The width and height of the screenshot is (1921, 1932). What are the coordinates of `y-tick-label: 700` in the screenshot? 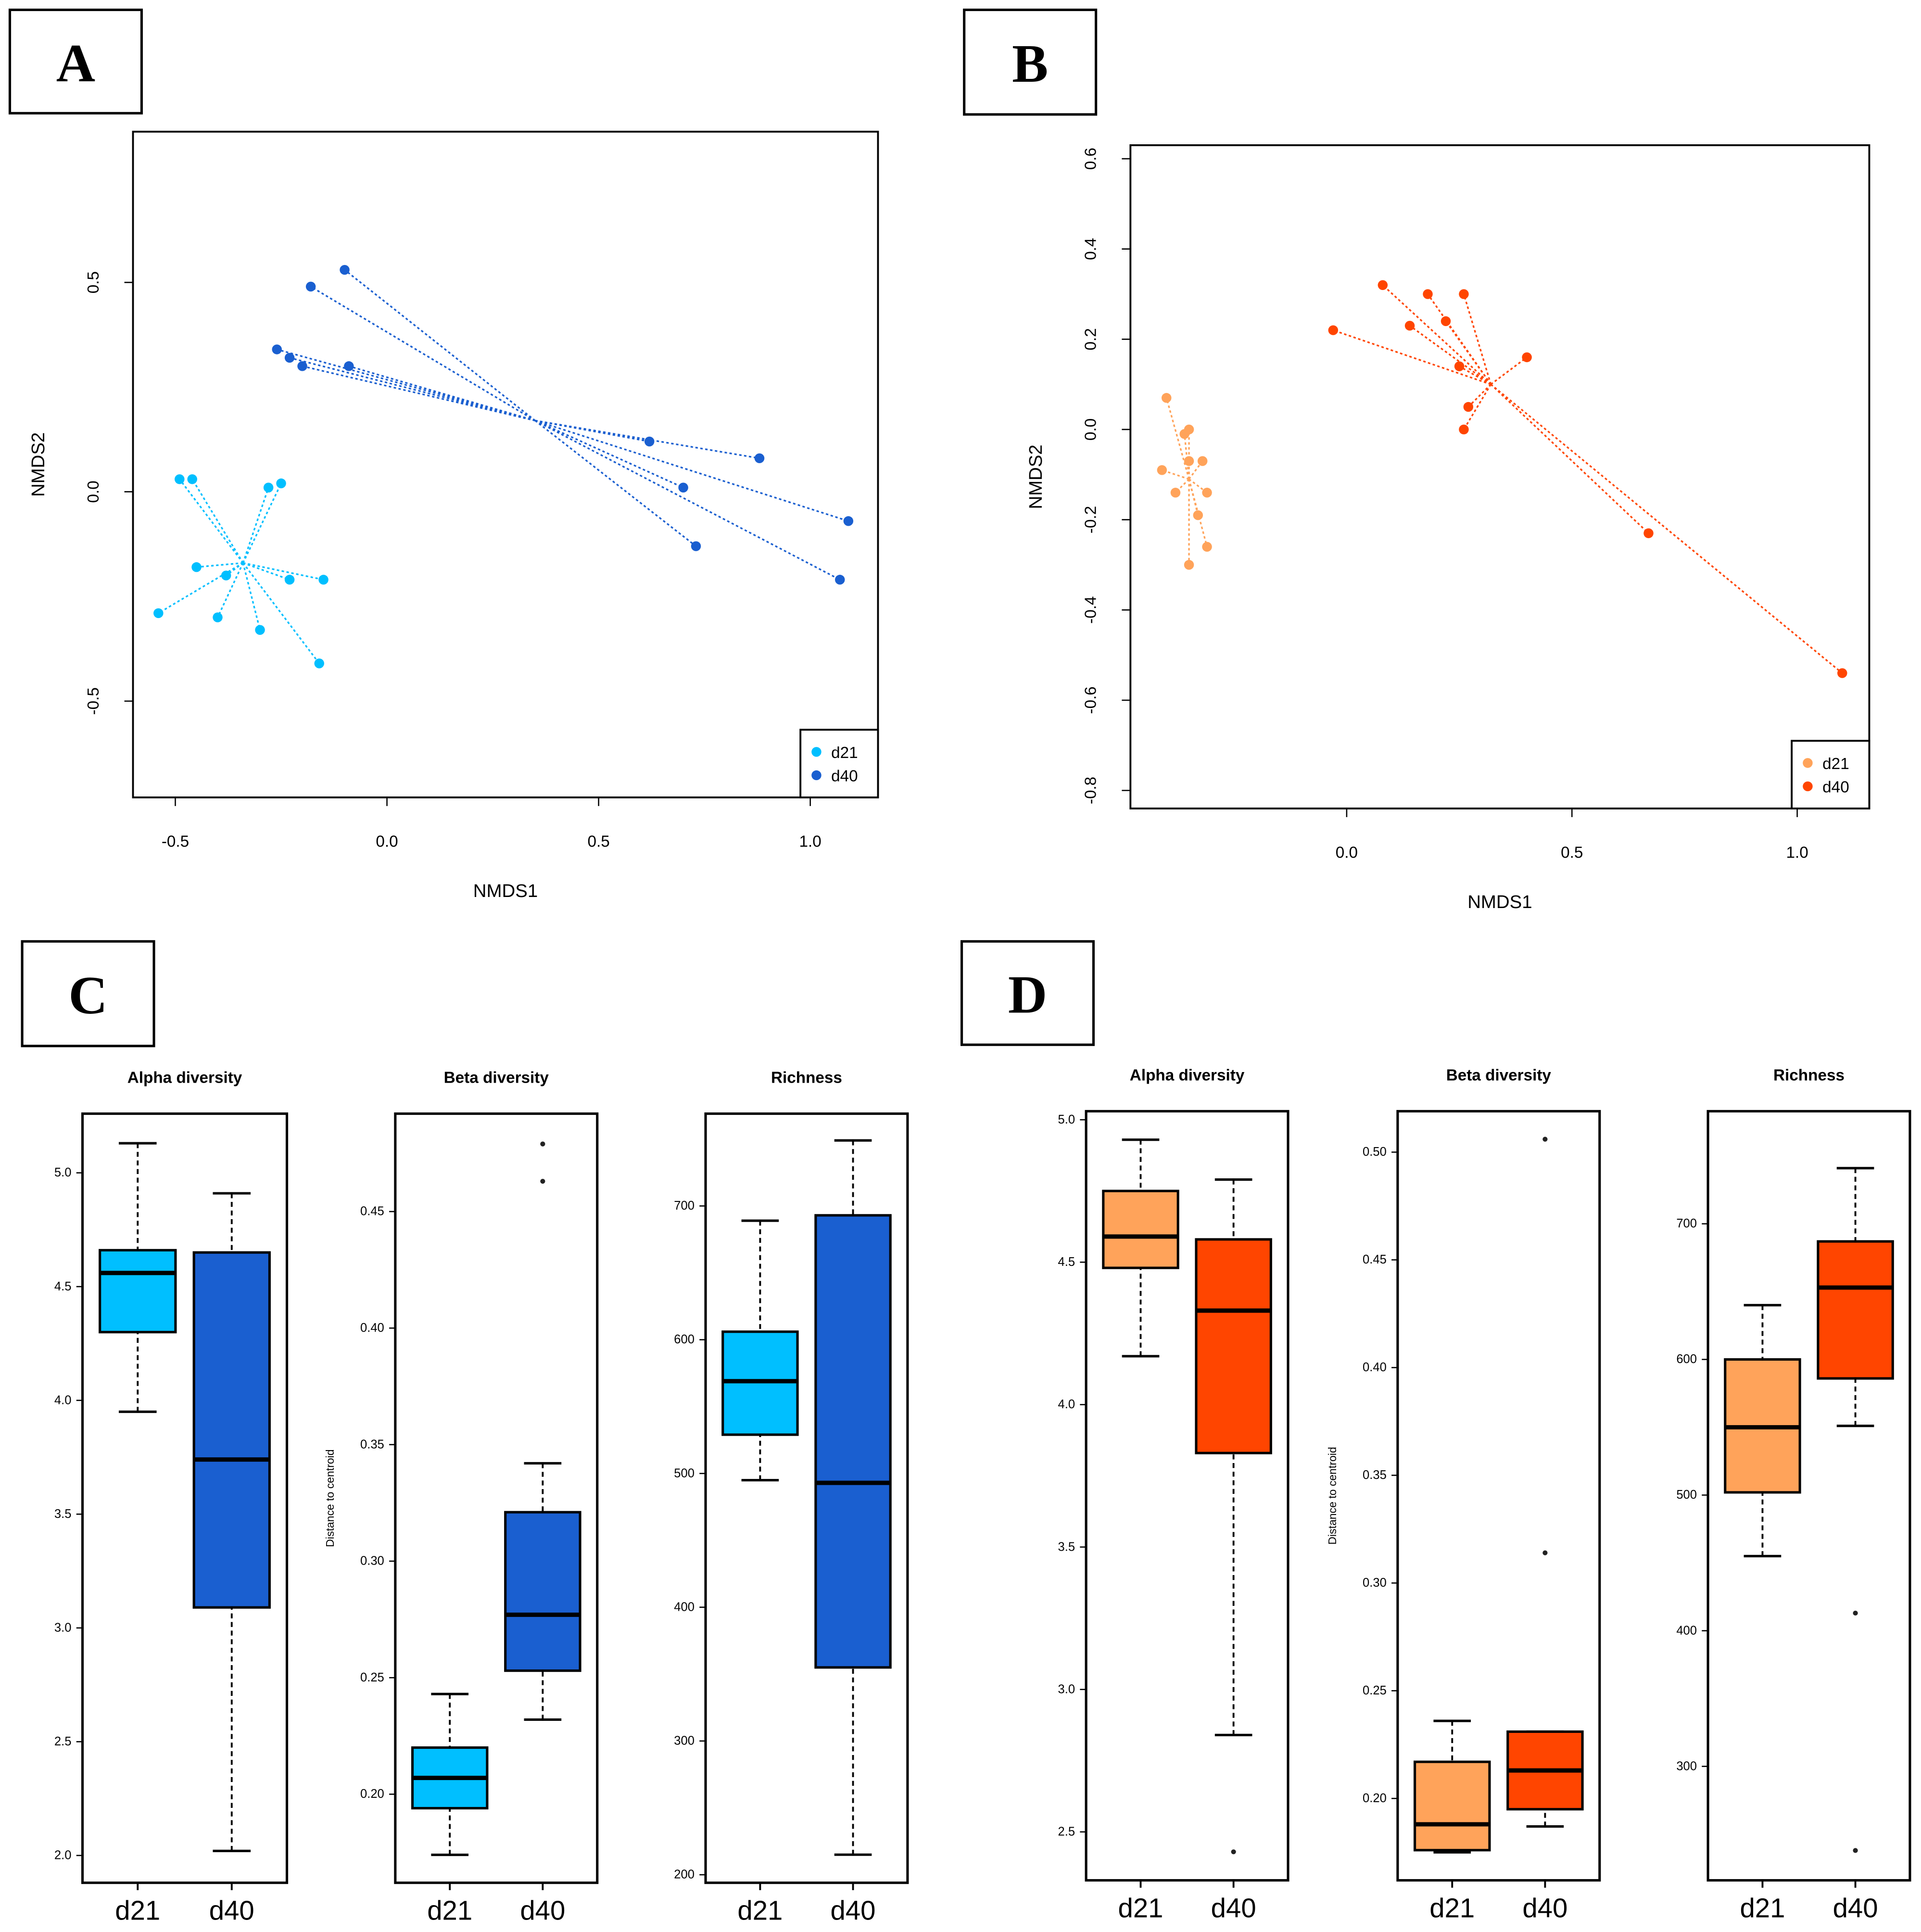 It's located at (684, 1206).